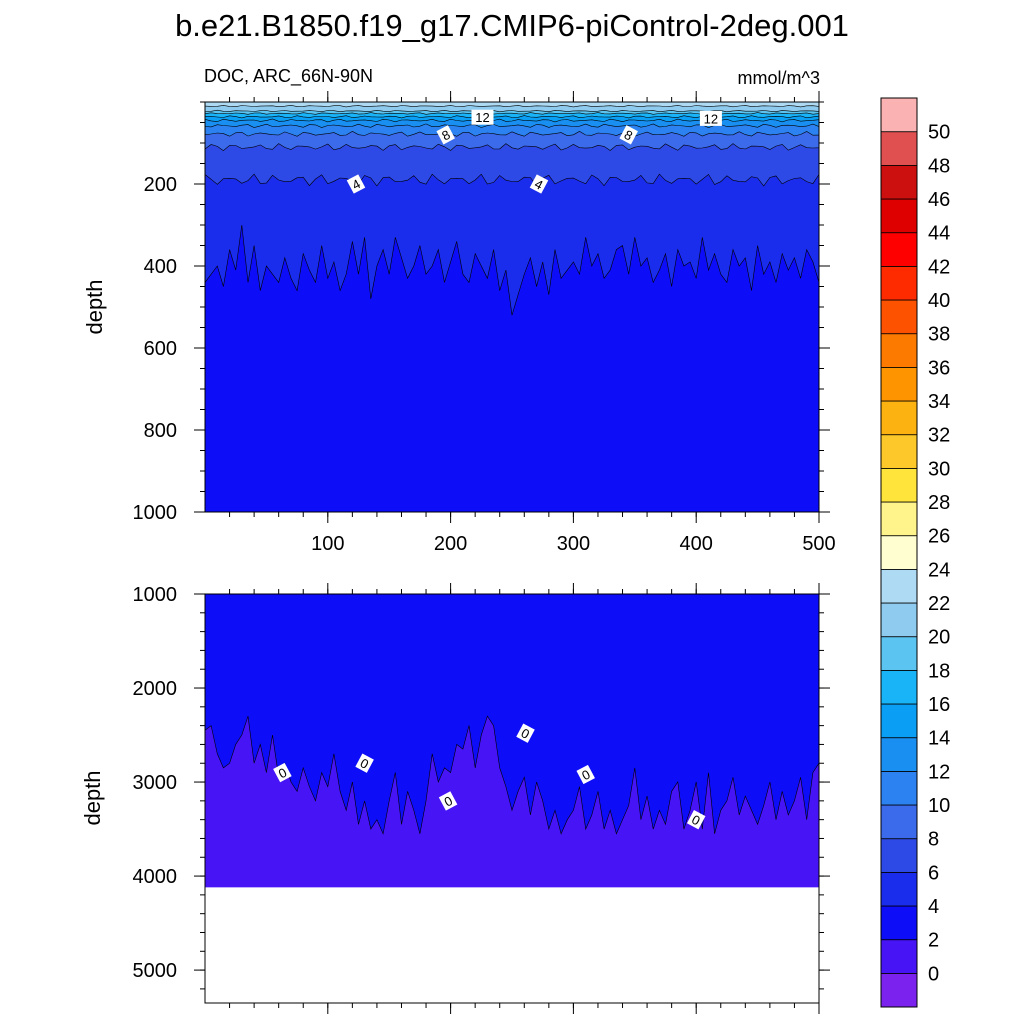 The height and width of the screenshot is (1024, 1024). I want to click on upper-depth-axis-label: depth, so click(94, 306).